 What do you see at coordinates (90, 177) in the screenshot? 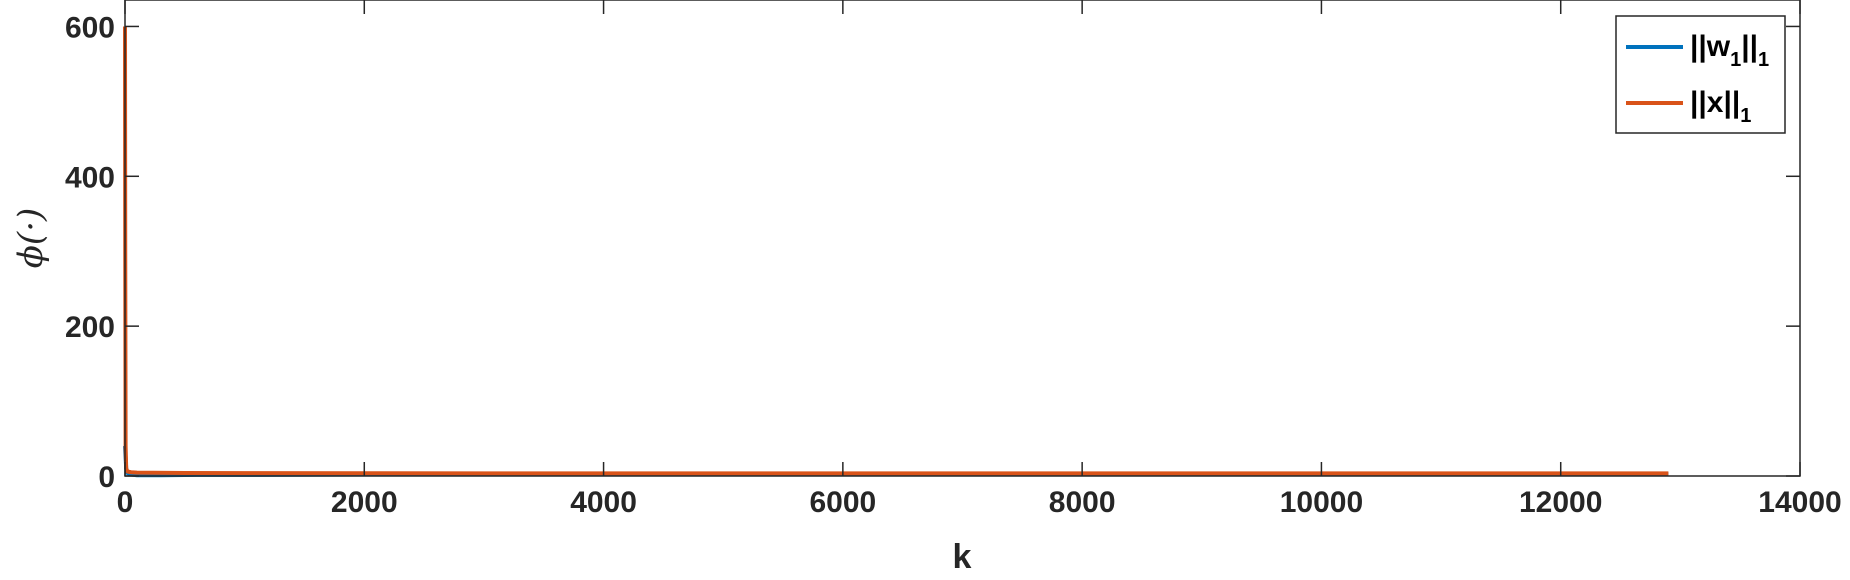
I see `y-tick-label-2: 400` at bounding box center [90, 177].